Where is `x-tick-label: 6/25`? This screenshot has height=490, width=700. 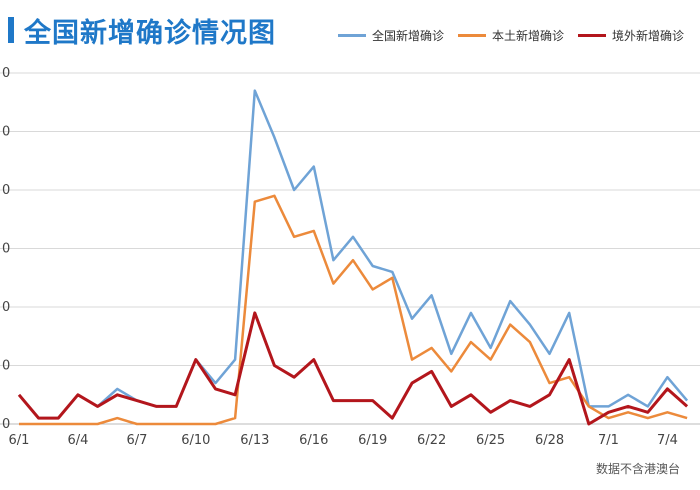
x-tick-label: 6/25 is located at coordinates (490, 440).